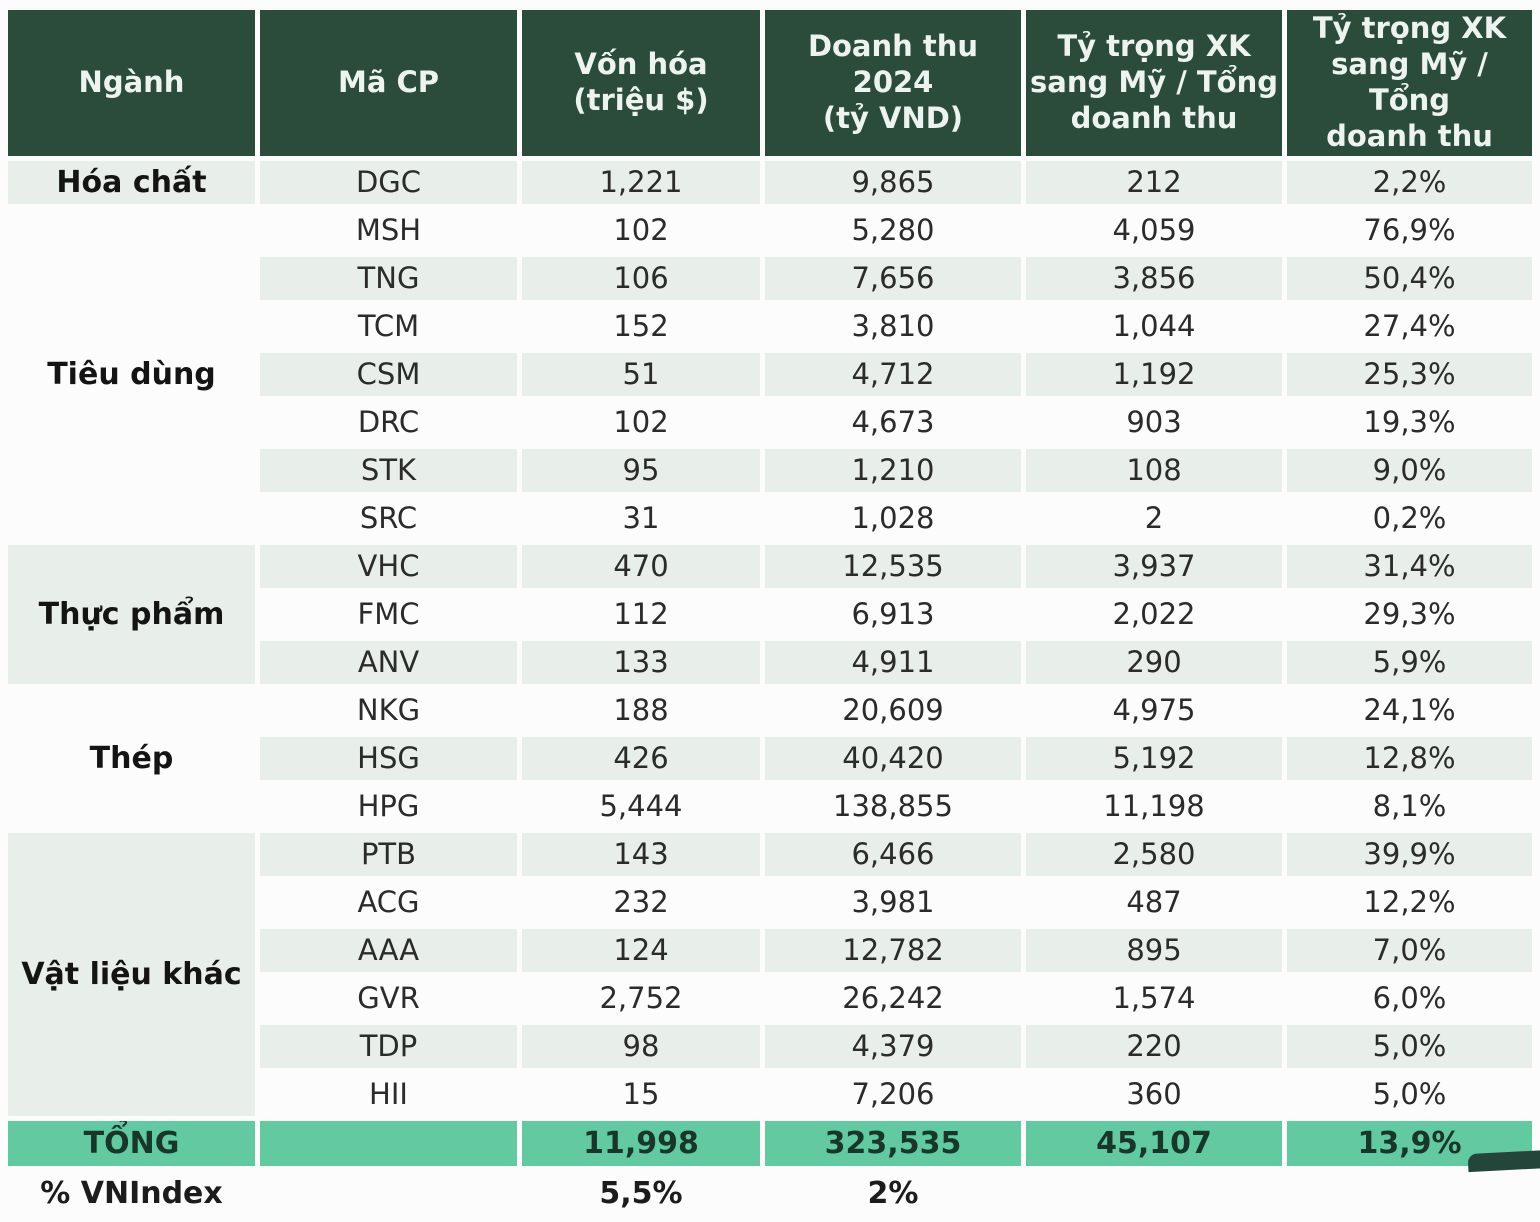  What do you see at coordinates (131, 182) in the screenshot?
I see `industry-cell: Hóa chất` at bounding box center [131, 182].